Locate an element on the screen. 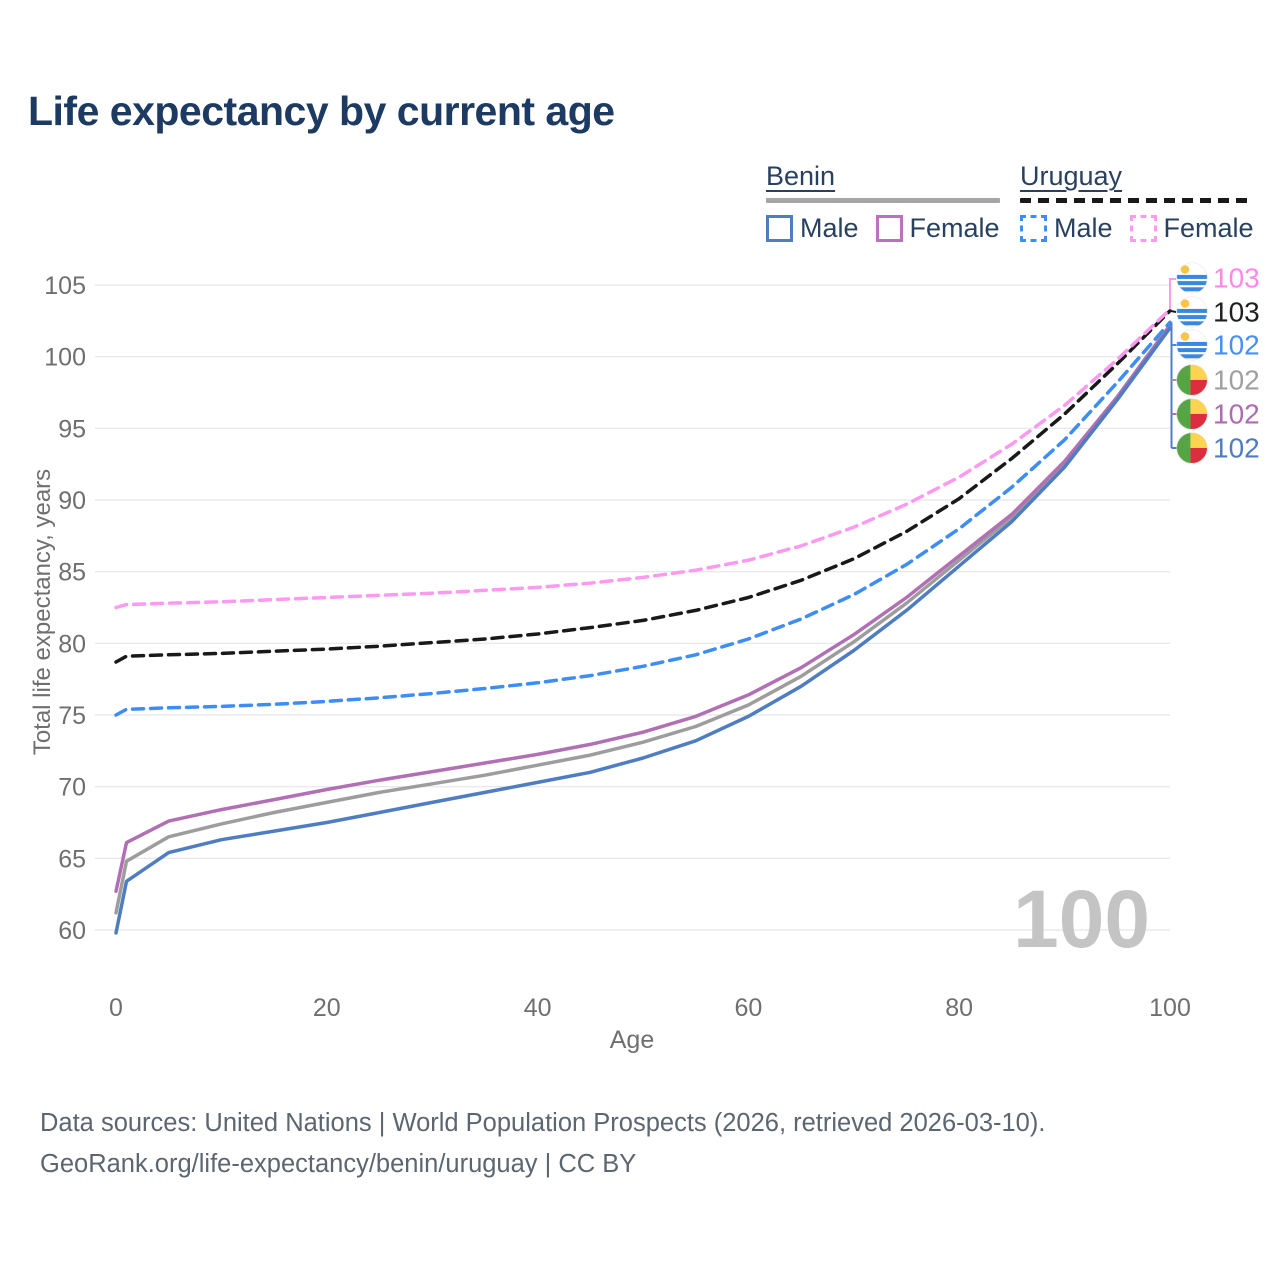 The height and width of the screenshot is (1280, 1280). legend-country-benin-label: Benin is located at coordinates (801, 176).